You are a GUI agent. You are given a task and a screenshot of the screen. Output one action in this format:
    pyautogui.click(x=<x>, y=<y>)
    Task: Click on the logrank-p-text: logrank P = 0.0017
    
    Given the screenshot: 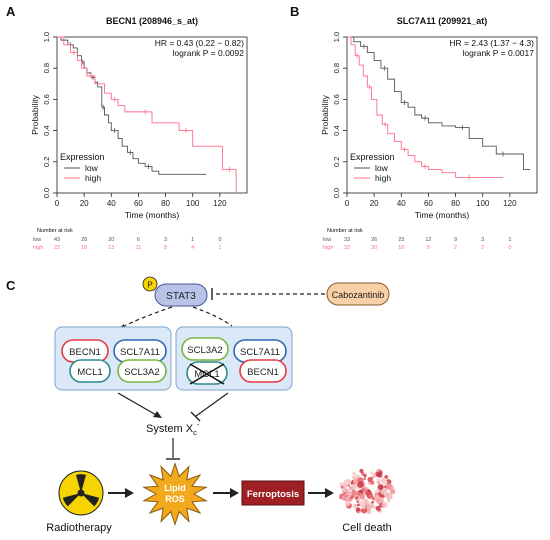 What is the action you would take?
    pyautogui.click(x=499, y=53)
    